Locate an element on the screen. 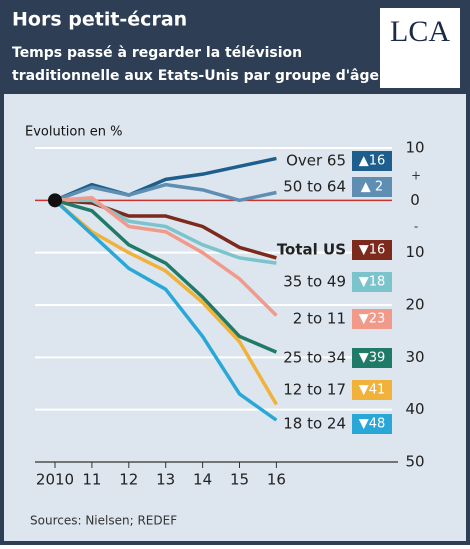 The image size is (470, 549). series-label: Total US is located at coordinates (311, 250).